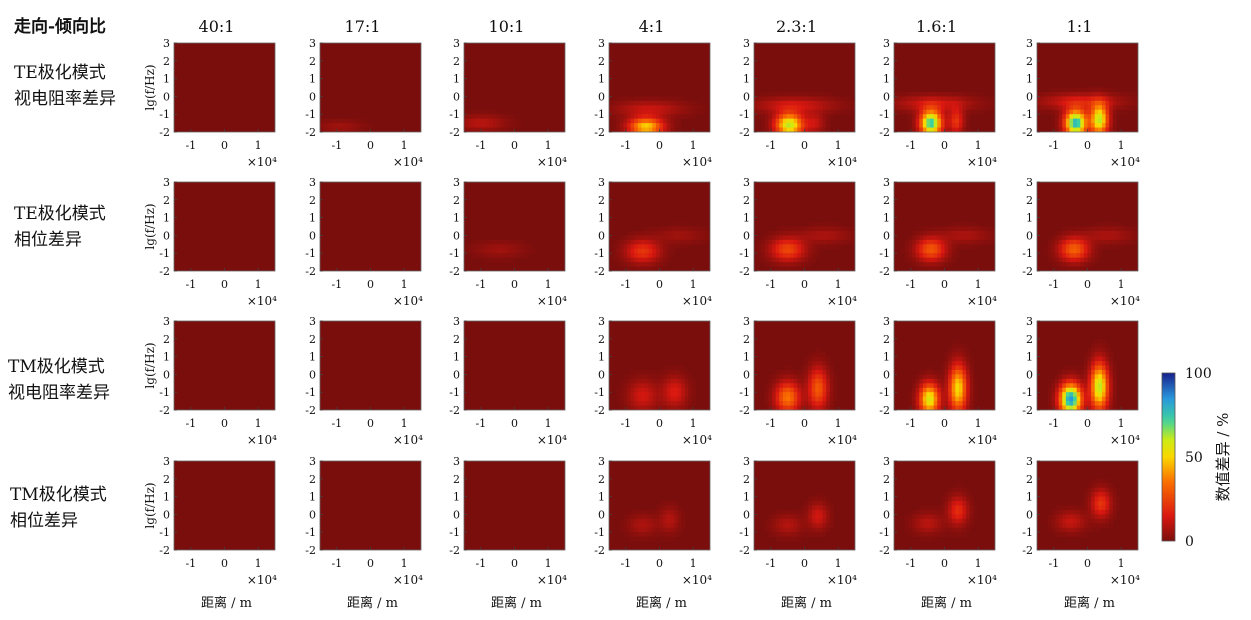  I want to click on y-tick-label: -1, so click(599, 114).